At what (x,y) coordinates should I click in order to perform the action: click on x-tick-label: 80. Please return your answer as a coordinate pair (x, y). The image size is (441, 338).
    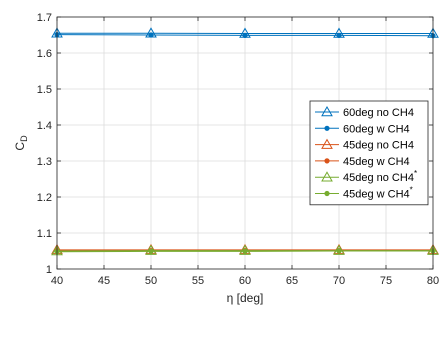
    Looking at the image, I should click on (433, 281).